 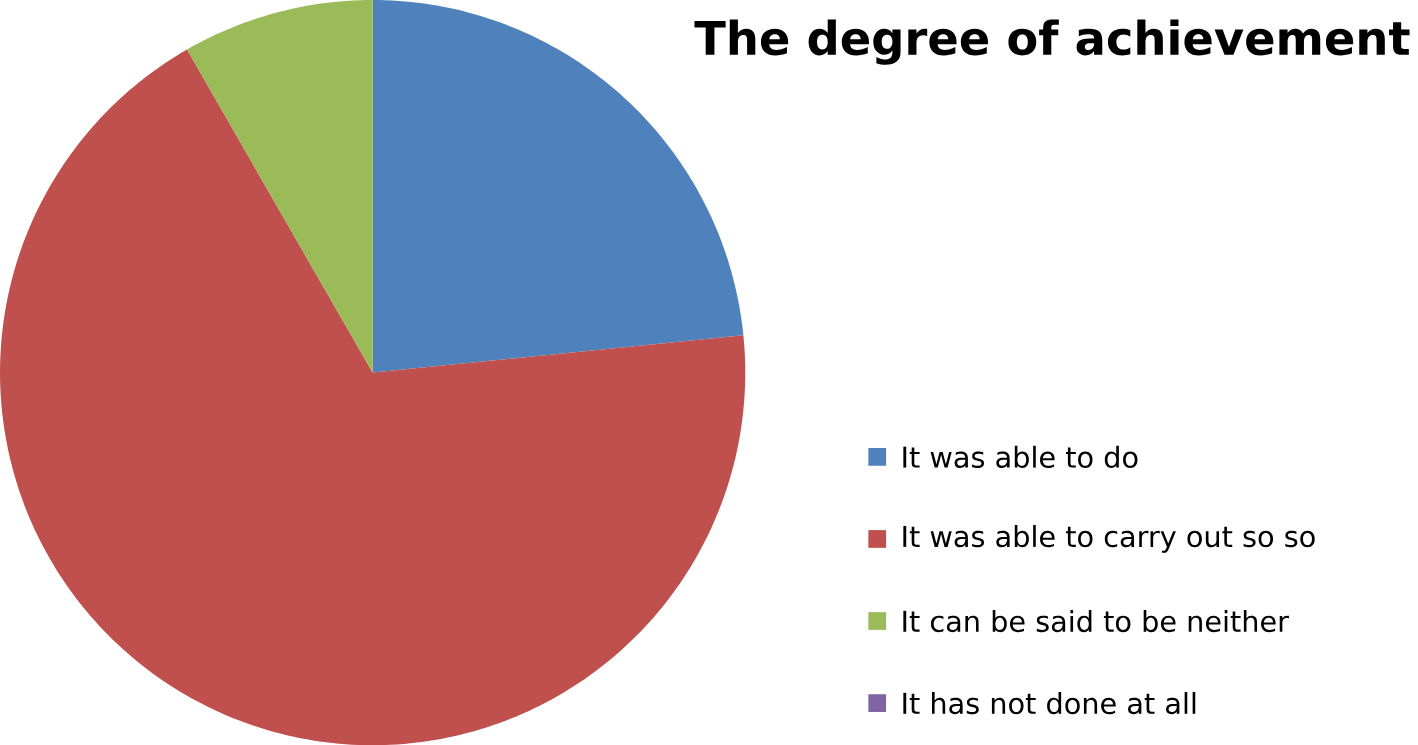 I want to click on legend-label: It has not done at all, so click(x=1049, y=703).